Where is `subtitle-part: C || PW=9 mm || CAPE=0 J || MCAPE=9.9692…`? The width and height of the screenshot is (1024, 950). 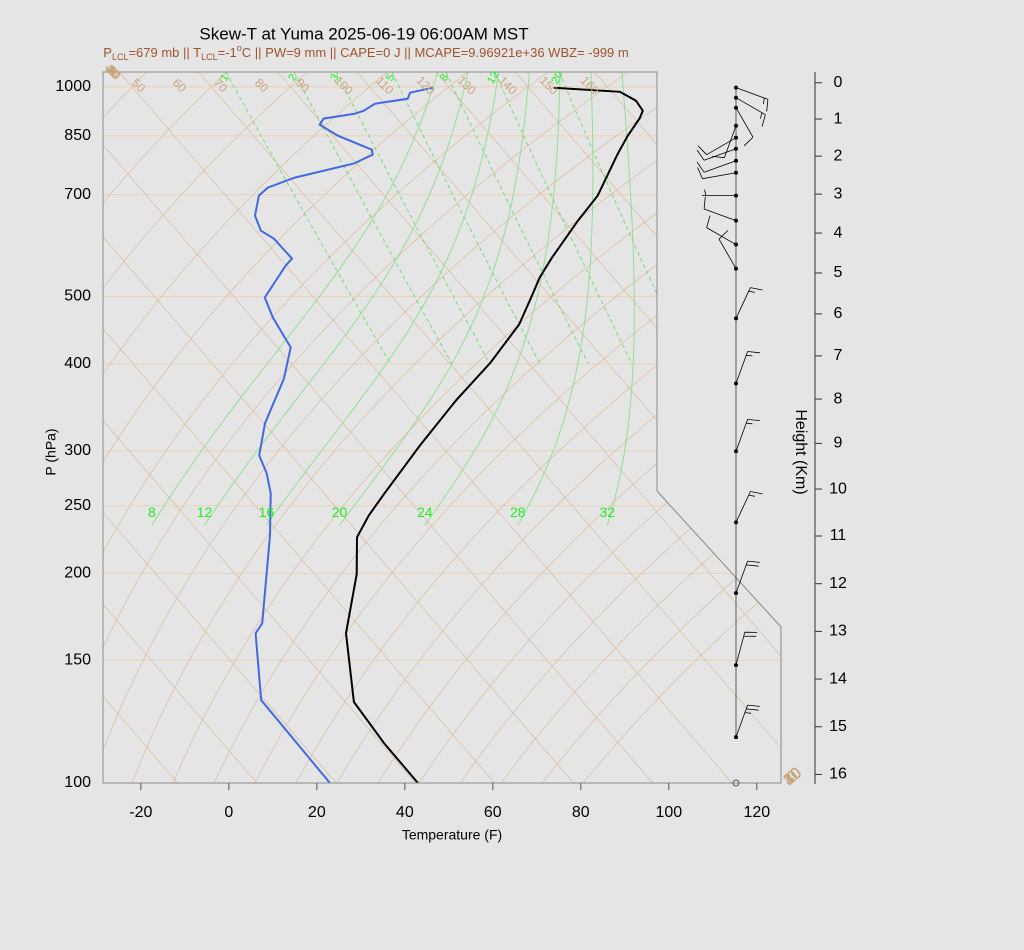
subtitle-part: C || PW=9 mm || CAPE=0 J || MCAPE=9.9692… is located at coordinates (435, 52).